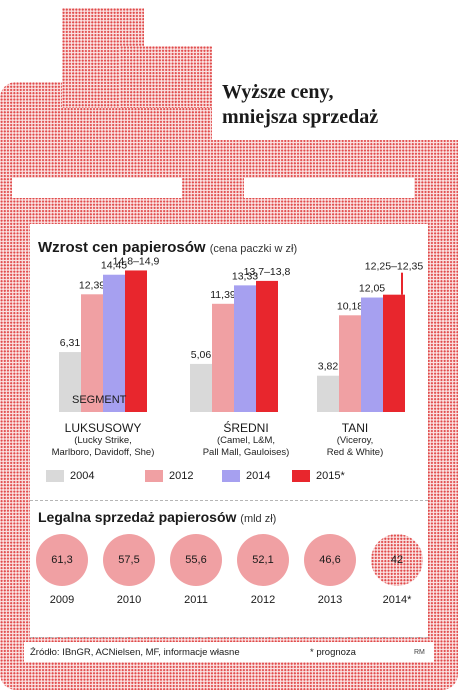 This screenshot has height=690, width=458. I want to click on footer-panel, so click(229, 652).